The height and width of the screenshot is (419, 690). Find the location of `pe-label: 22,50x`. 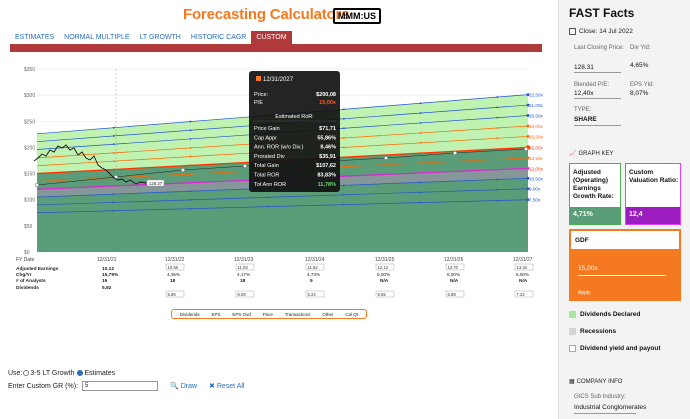

pe-label: 22,50x is located at coordinates (536, 95).